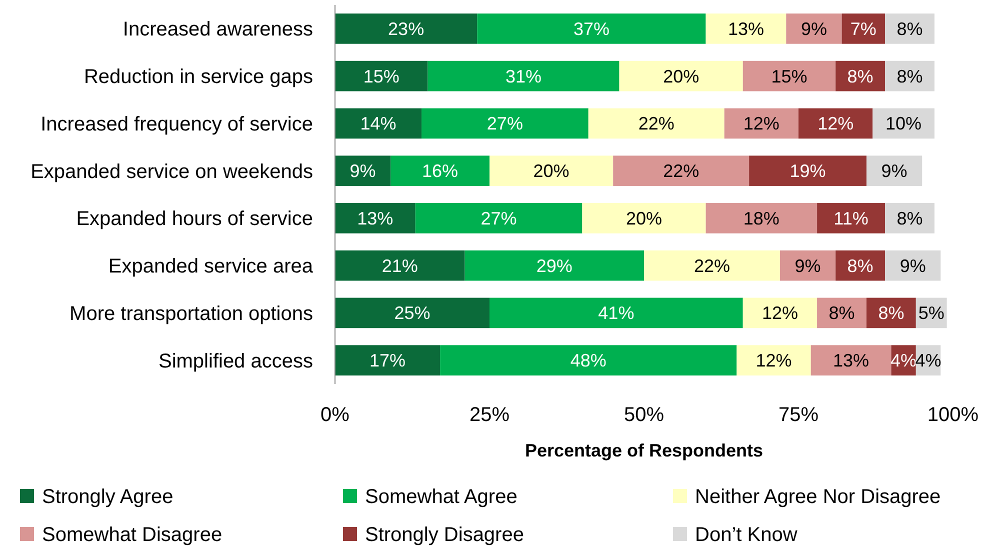  Describe the element at coordinates (194, 219) in the screenshot. I see `y-tick-label: Expanded hours of service` at that location.